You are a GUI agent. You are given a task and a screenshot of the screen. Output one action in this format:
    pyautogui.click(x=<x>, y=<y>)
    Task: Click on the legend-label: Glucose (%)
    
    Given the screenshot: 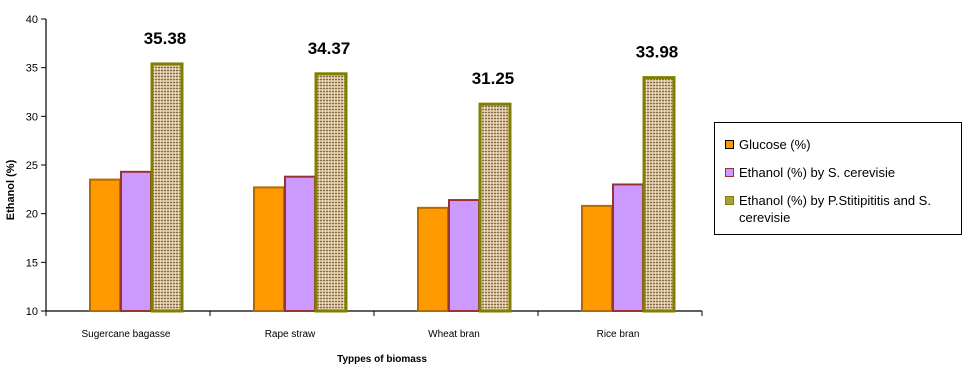 What is the action you would take?
    pyautogui.click(x=775, y=144)
    